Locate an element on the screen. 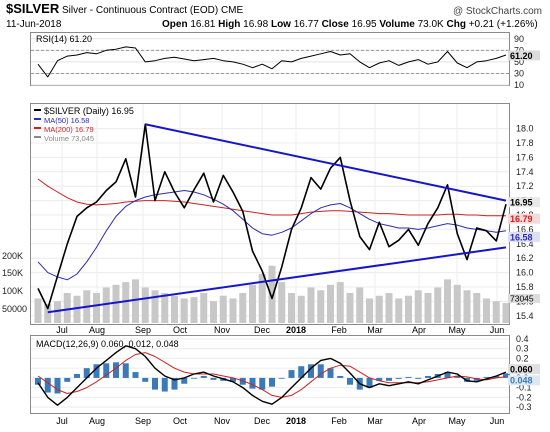 The image size is (550, 432). high-value: 16.98 is located at coordinates (256, 24).